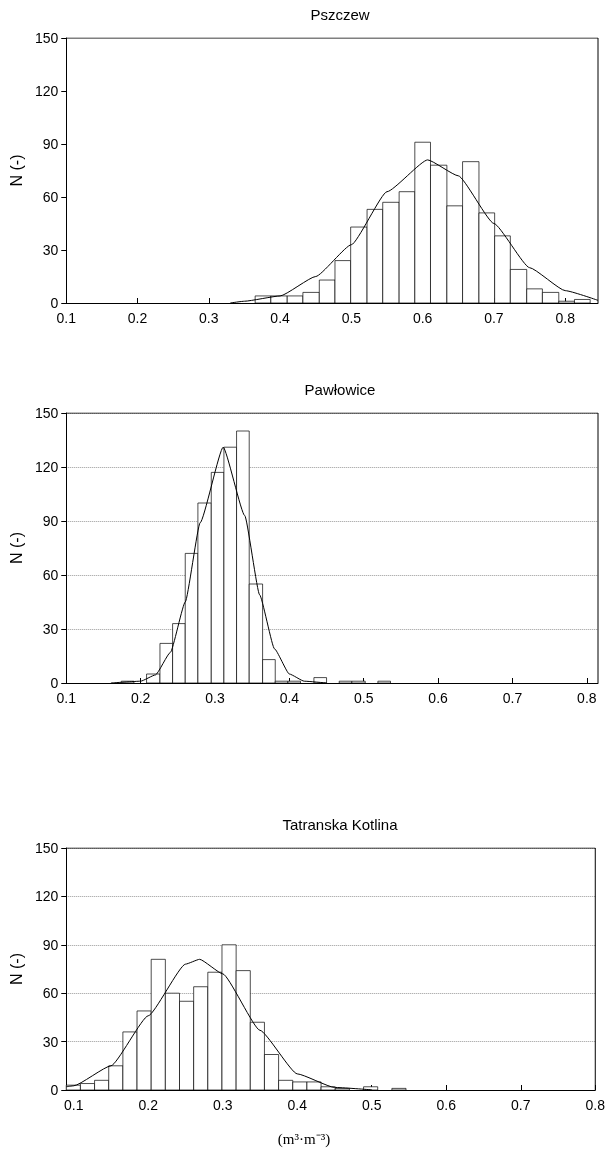 The width and height of the screenshot is (608, 1153). Describe the element at coordinates (340, 389) in the screenshot. I see `chart-title: Pawłowice` at that location.